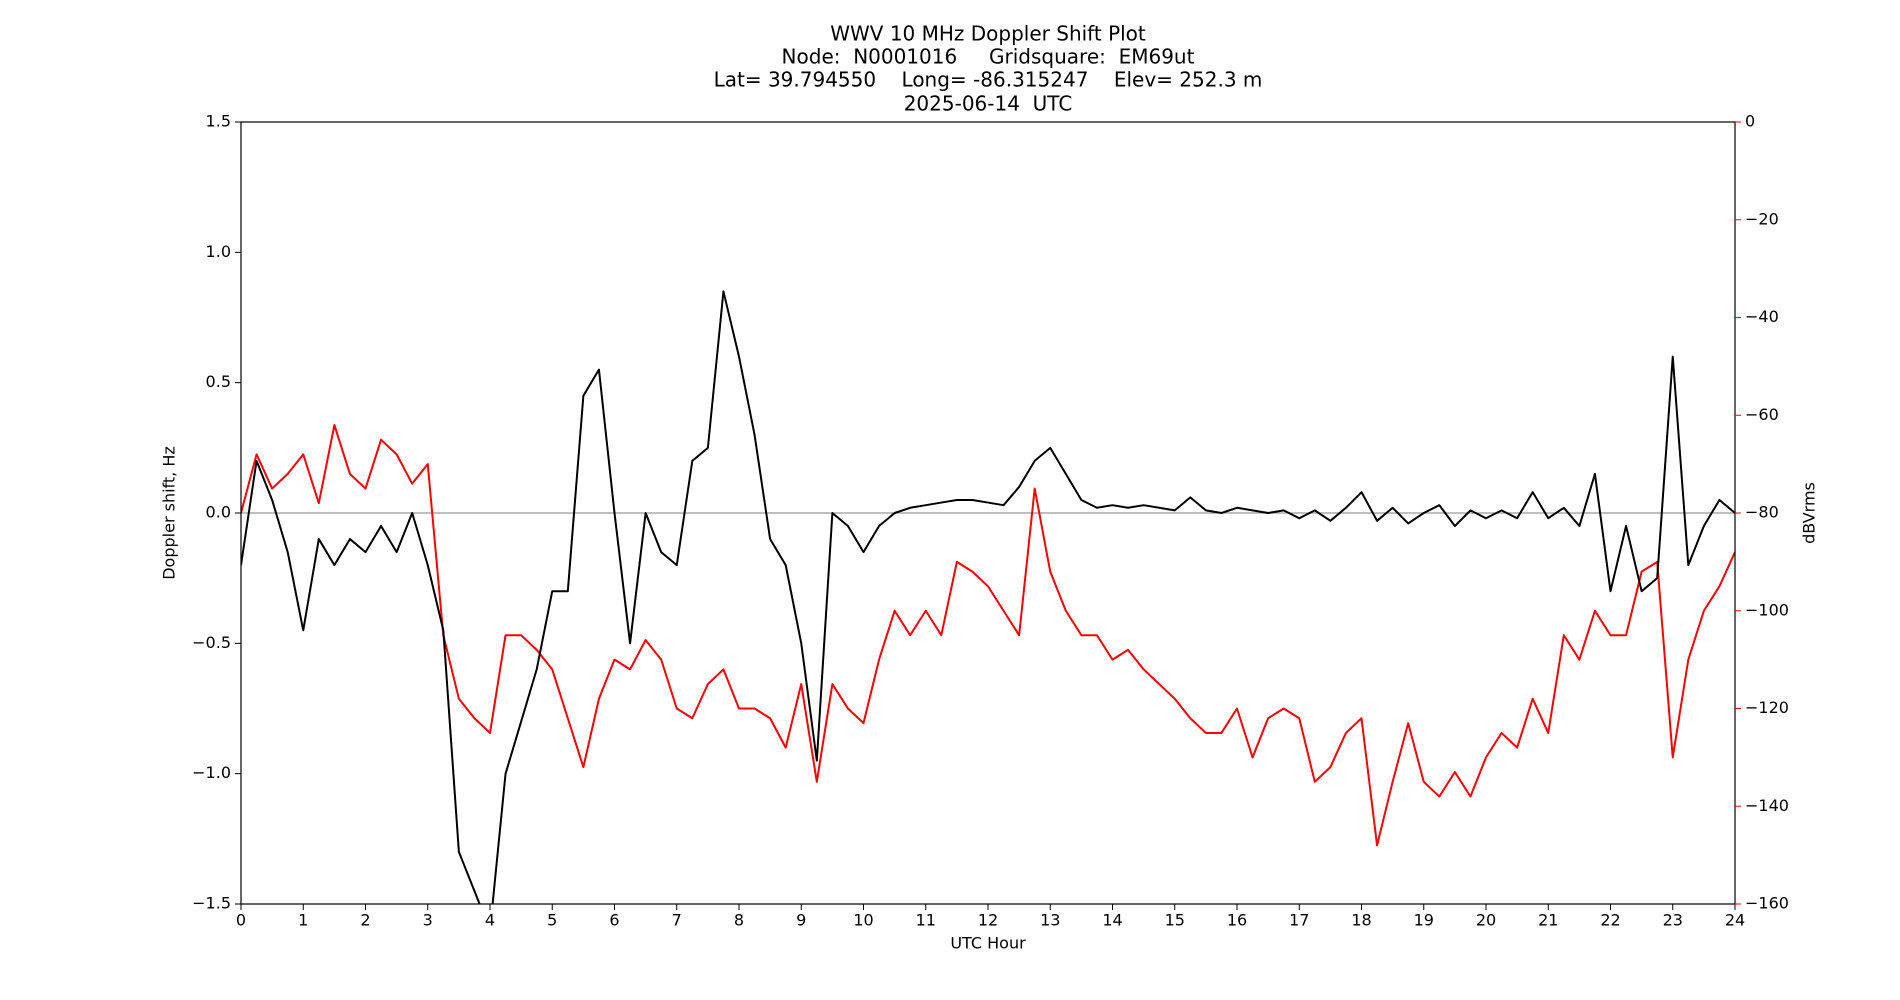 The width and height of the screenshot is (1900, 1000). Describe the element at coordinates (1767, 903) in the screenshot. I see `y2-tick-label: −160` at that location.